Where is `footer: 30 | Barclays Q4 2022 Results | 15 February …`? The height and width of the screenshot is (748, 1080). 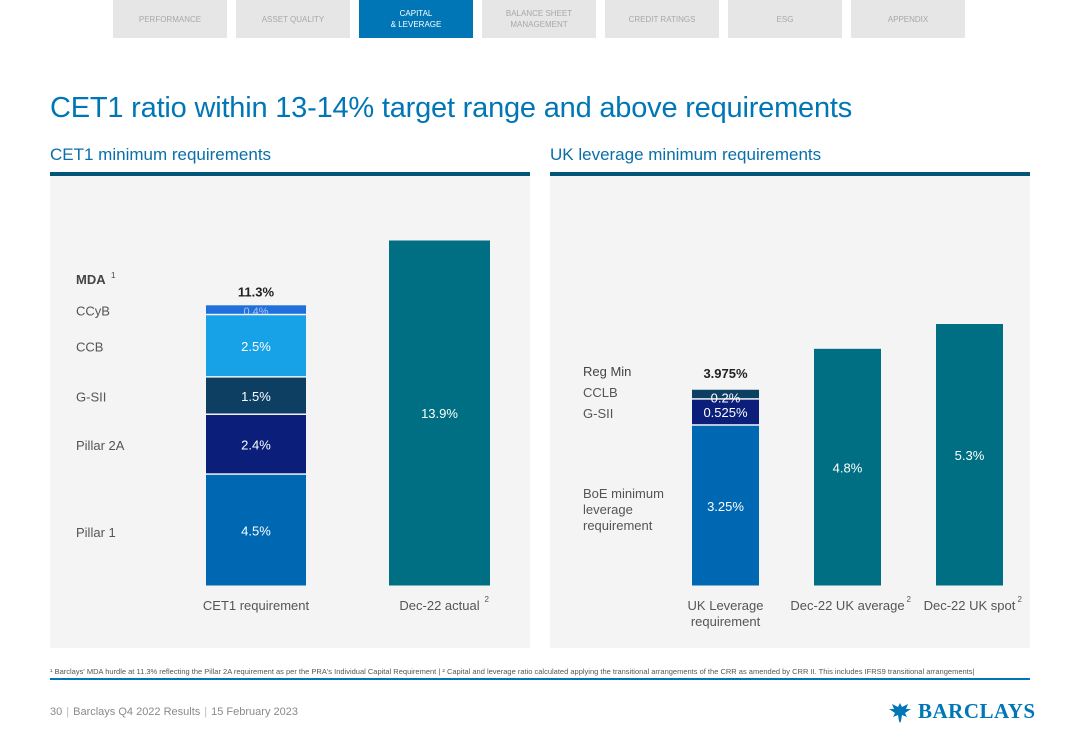
footer: 30 | Barclays Q4 2022 Results | 15 February … is located at coordinates (174, 712).